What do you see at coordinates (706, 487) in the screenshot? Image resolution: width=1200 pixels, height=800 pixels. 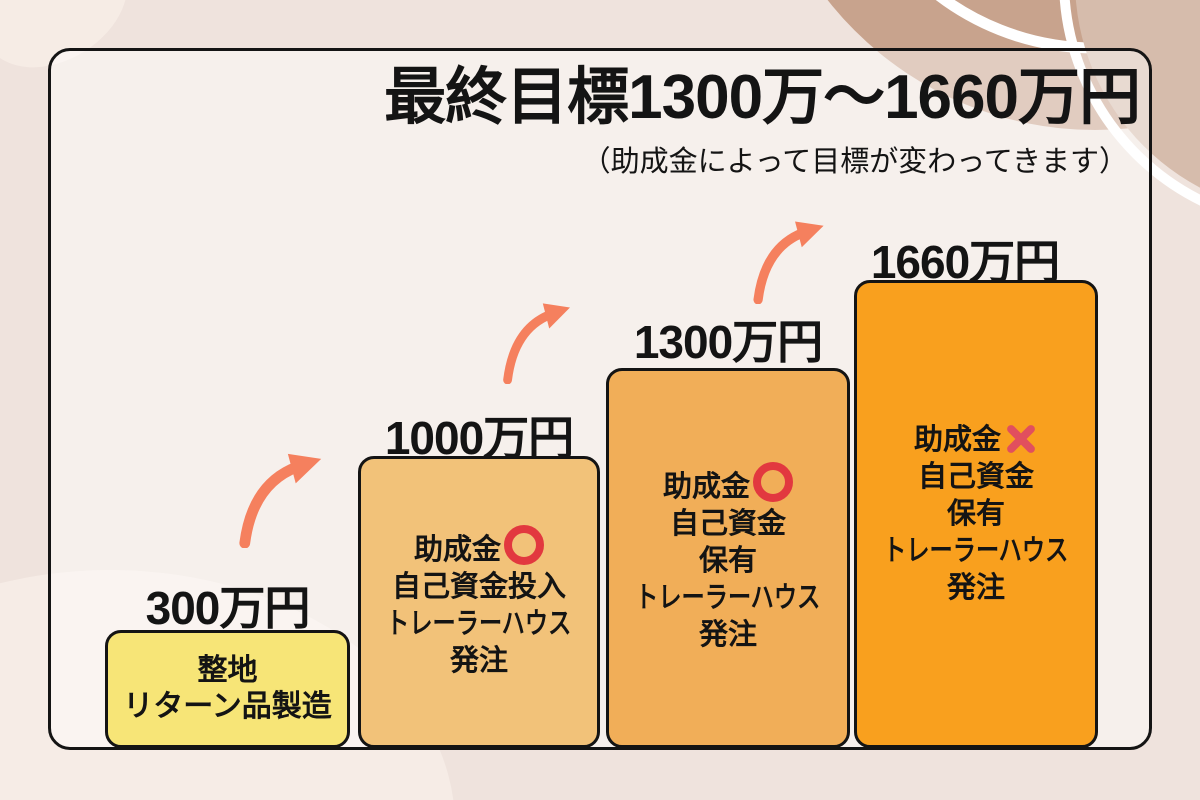 I see `step3-subsidy-text: 助成金` at bounding box center [706, 487].